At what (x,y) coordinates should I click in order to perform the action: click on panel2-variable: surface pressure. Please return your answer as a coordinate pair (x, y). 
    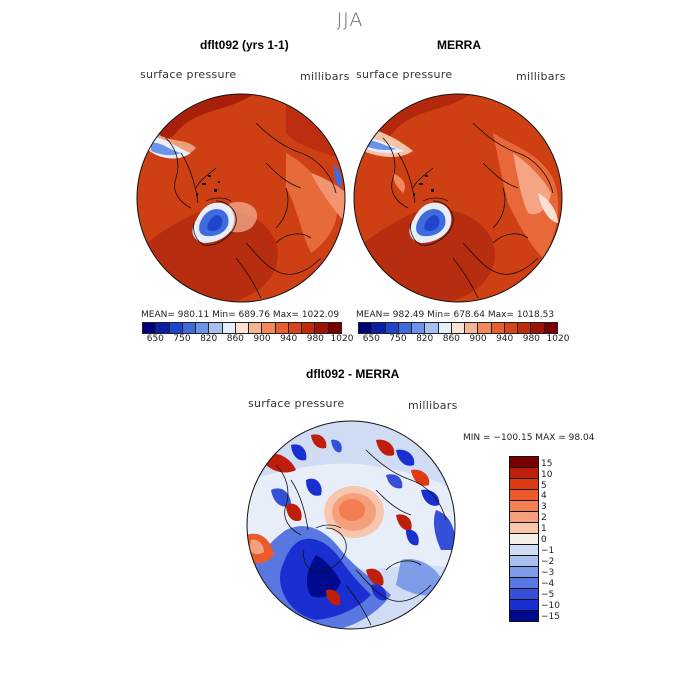
    Looking at the image, I should click on (404, 74).